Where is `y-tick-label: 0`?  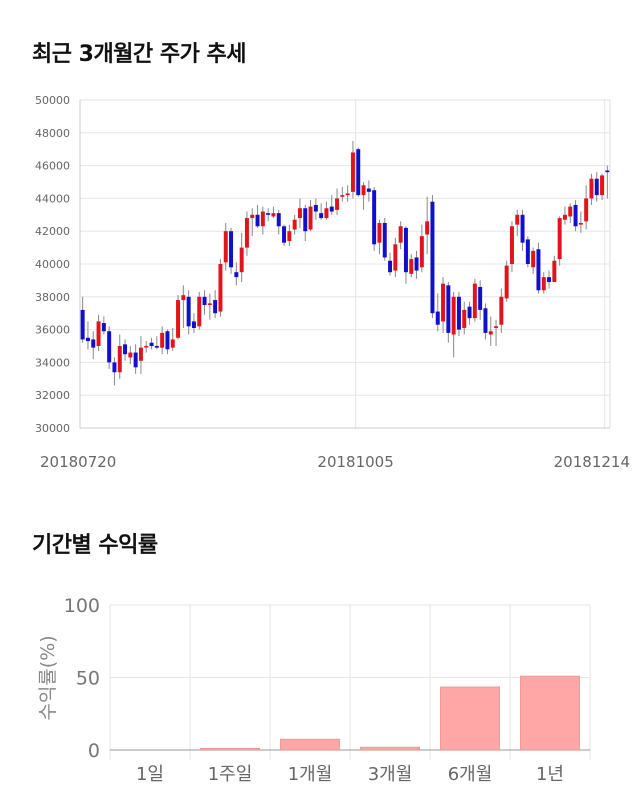
y-tick-label: 0 is located at coordinates (94, 751).